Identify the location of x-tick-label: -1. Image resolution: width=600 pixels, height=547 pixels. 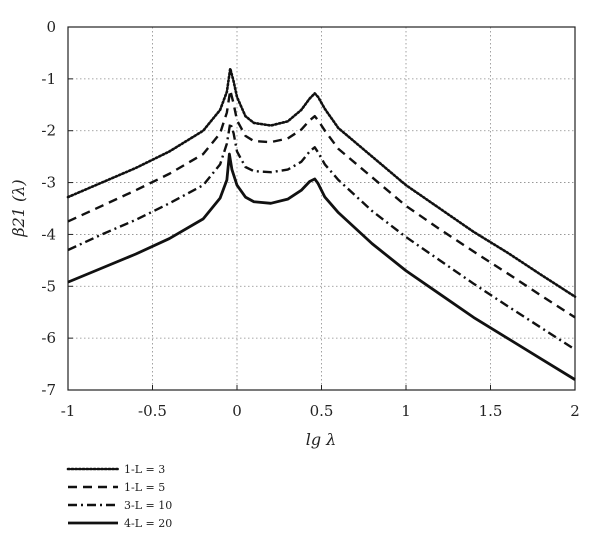
(68, 411).